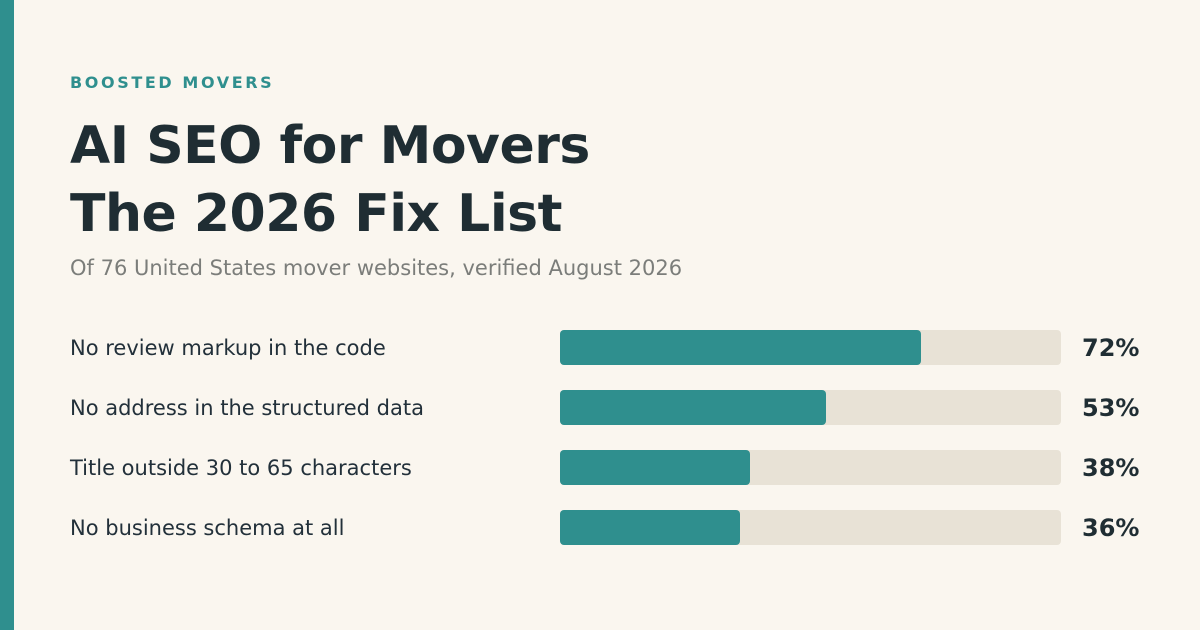 The image size is (1200, 630). What do you see at coordinates (228, 348) in the screenshot?
I see `bar-label: No review markup in the code` at bounding box center [228, 348].